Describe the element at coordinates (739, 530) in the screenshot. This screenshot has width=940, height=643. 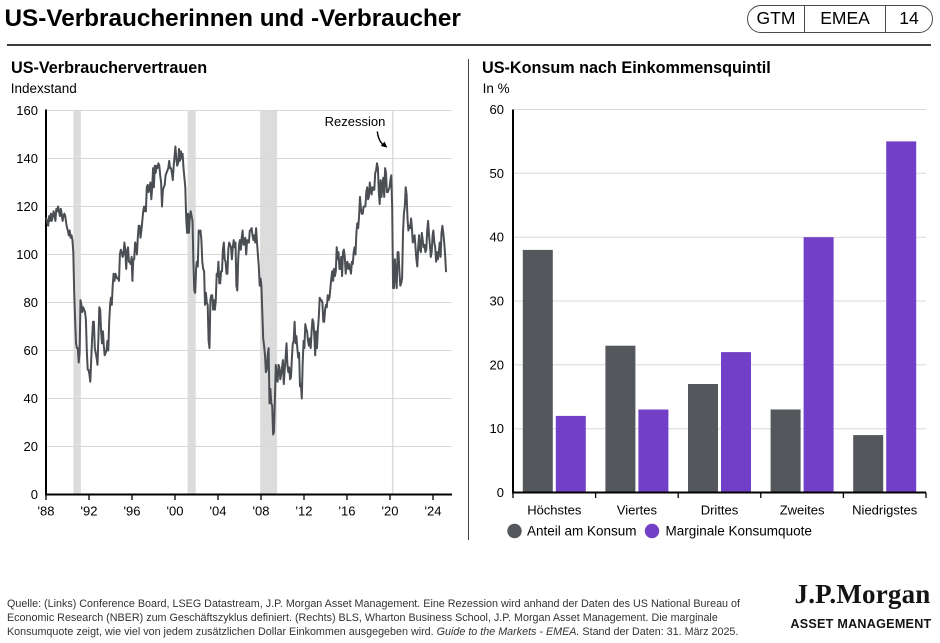
I see `svg-text: Marginale Konsumquote` at that location.